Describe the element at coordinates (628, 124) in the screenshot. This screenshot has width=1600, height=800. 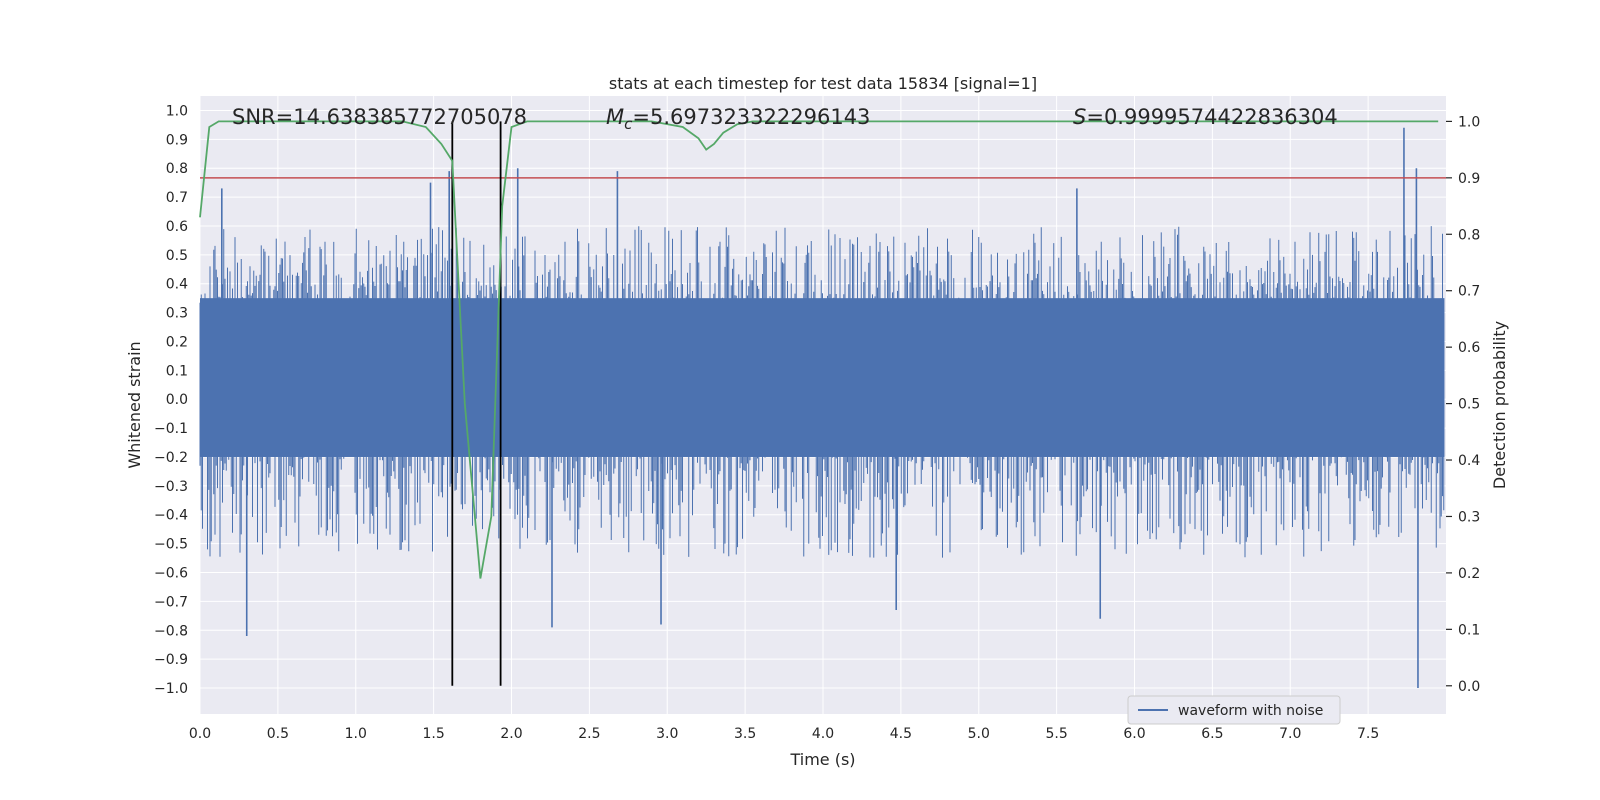
I see `chirp-mass-subscript: c` at that location.